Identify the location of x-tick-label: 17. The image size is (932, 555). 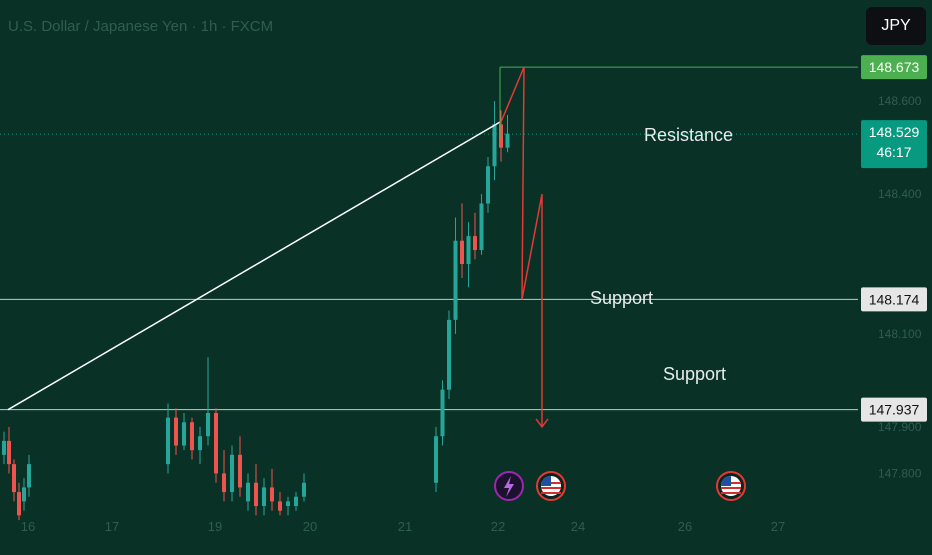
(112, 526).